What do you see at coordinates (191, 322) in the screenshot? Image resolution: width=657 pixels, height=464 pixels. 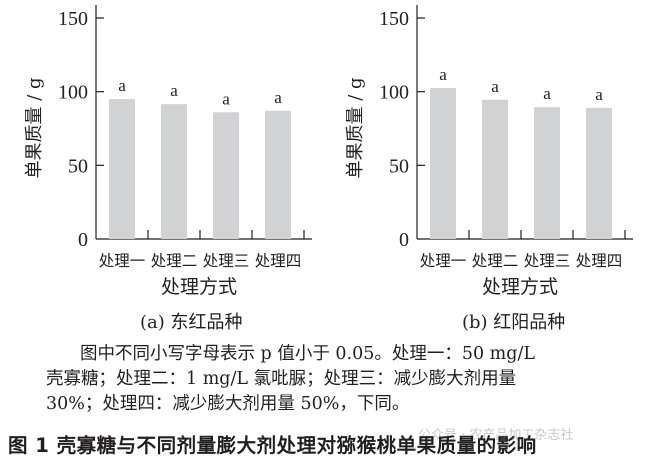 I see `subcaption-a: (a) 东红品种` at bounding box center [191, 322].